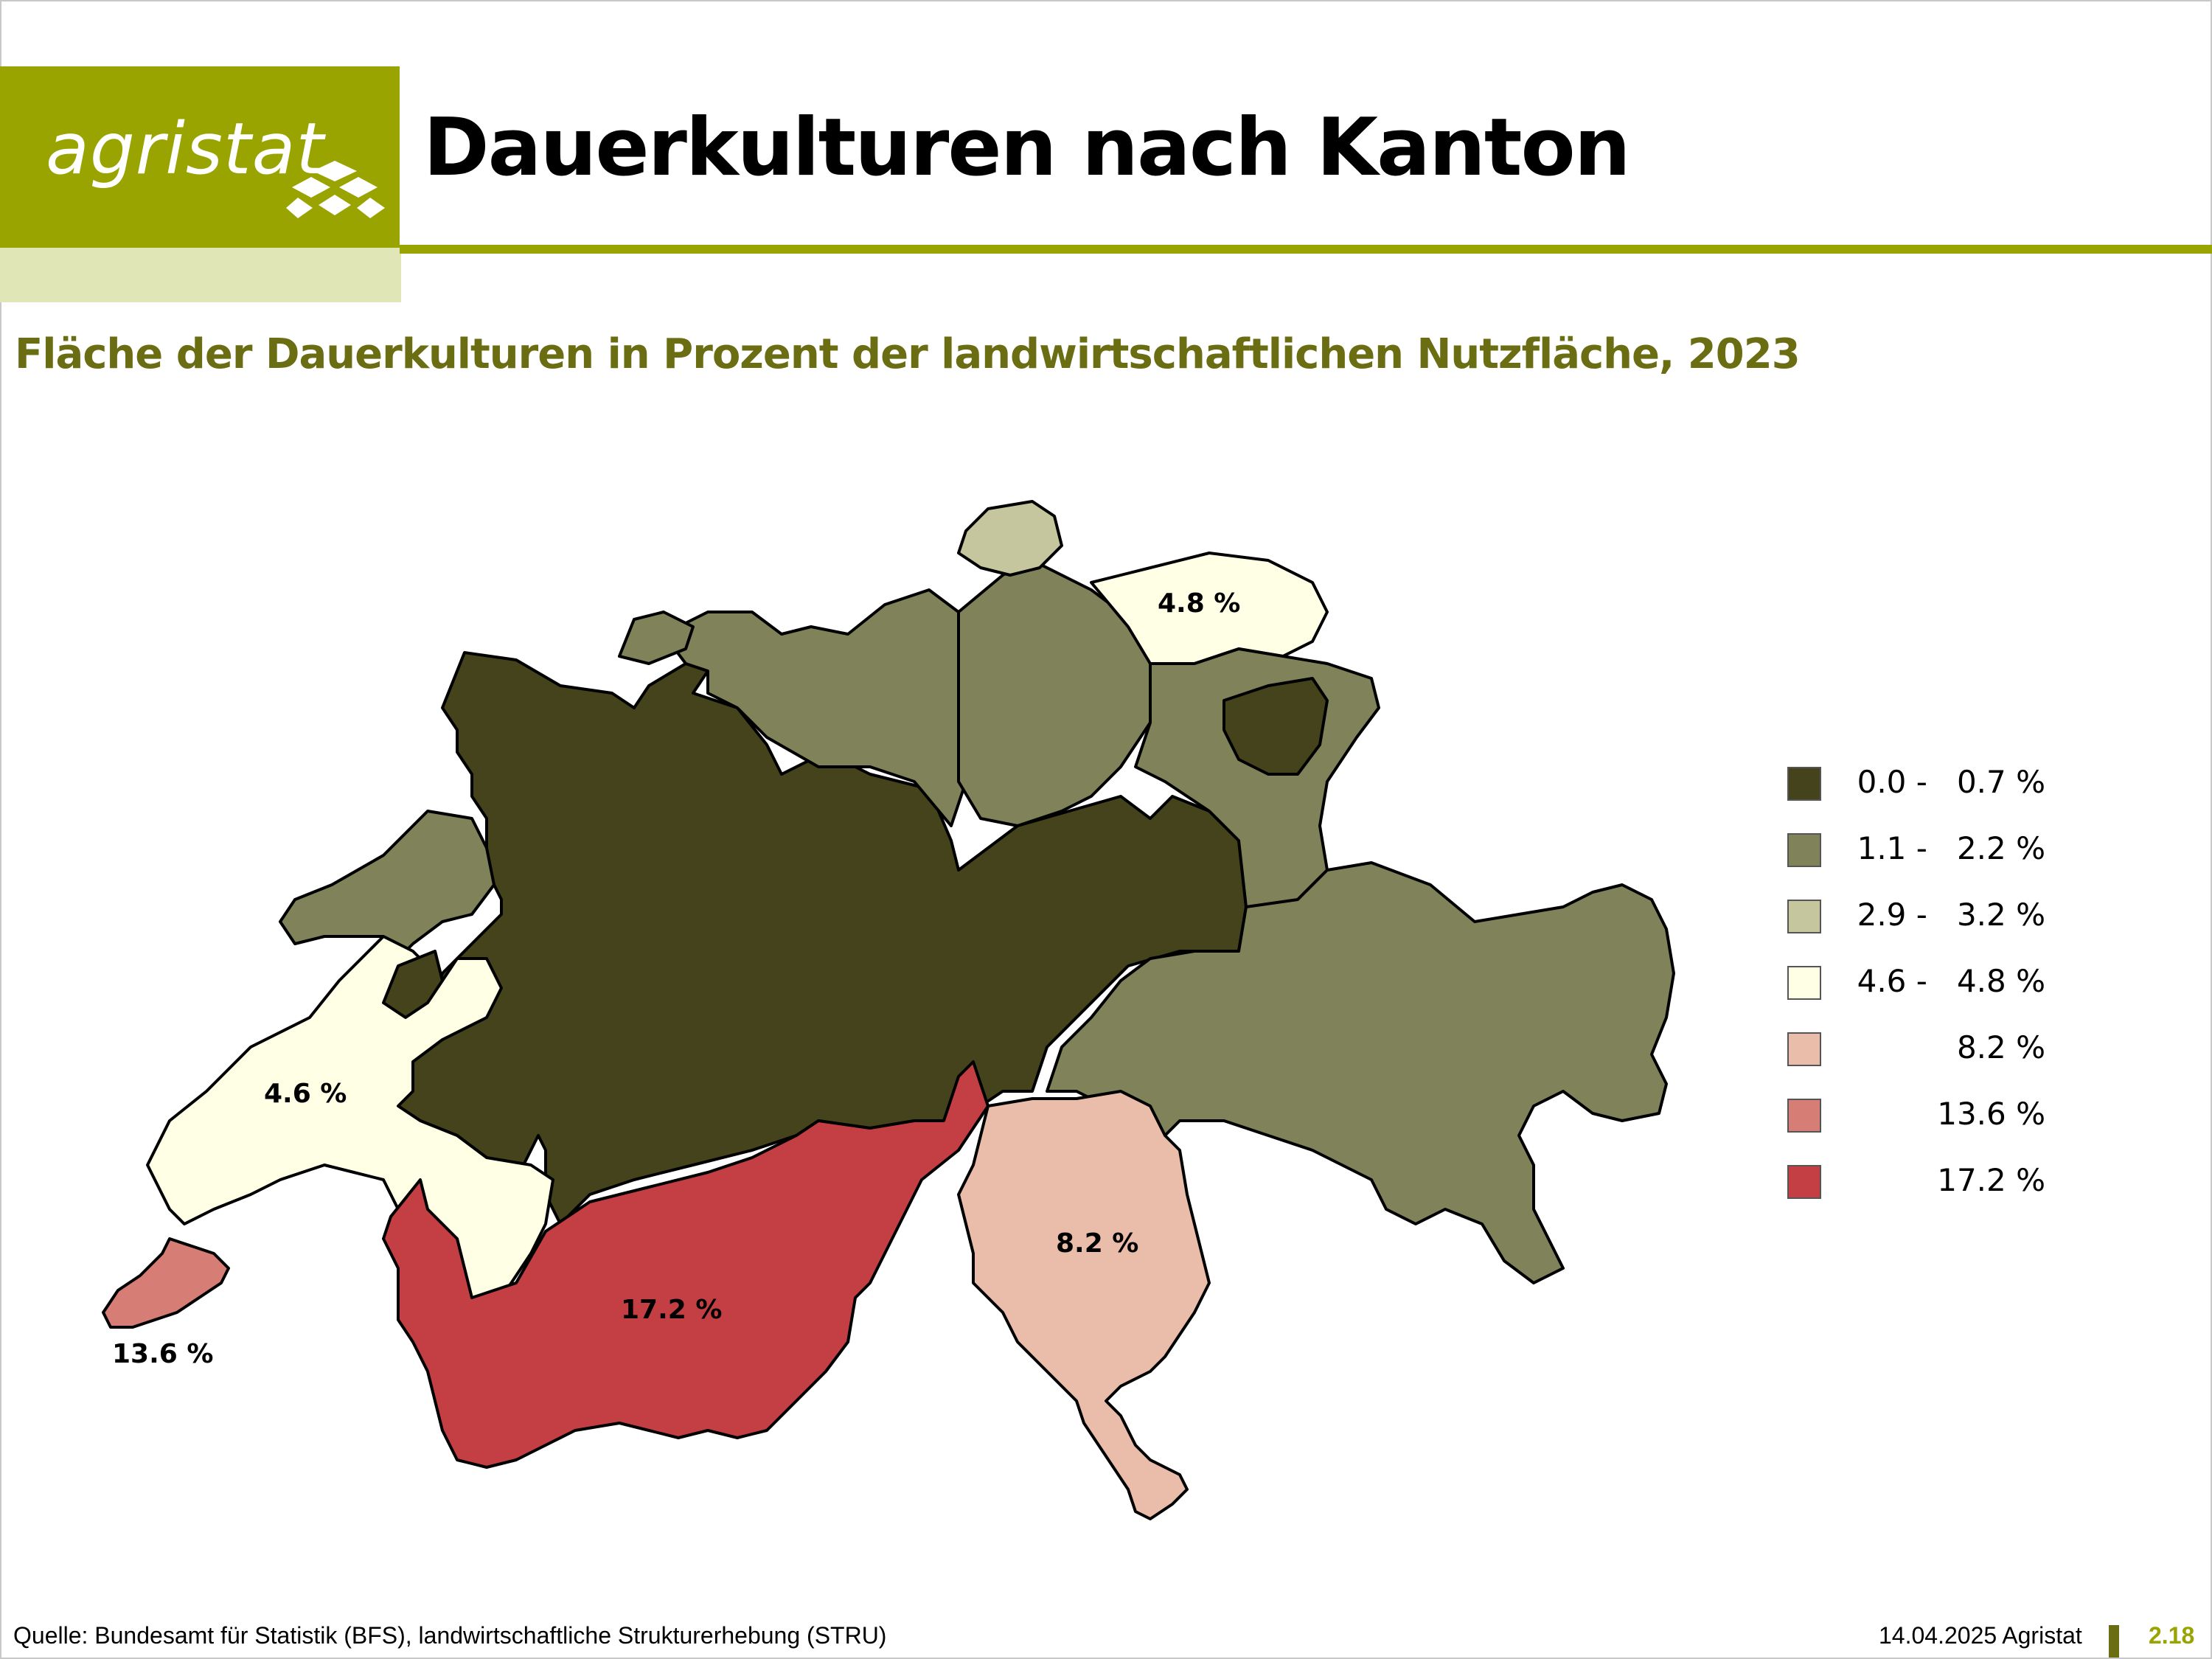  What do you see at coordinates (1054, 693) in the screenshot?
I see `canton-zurich` at bounding box center [1054, 693].